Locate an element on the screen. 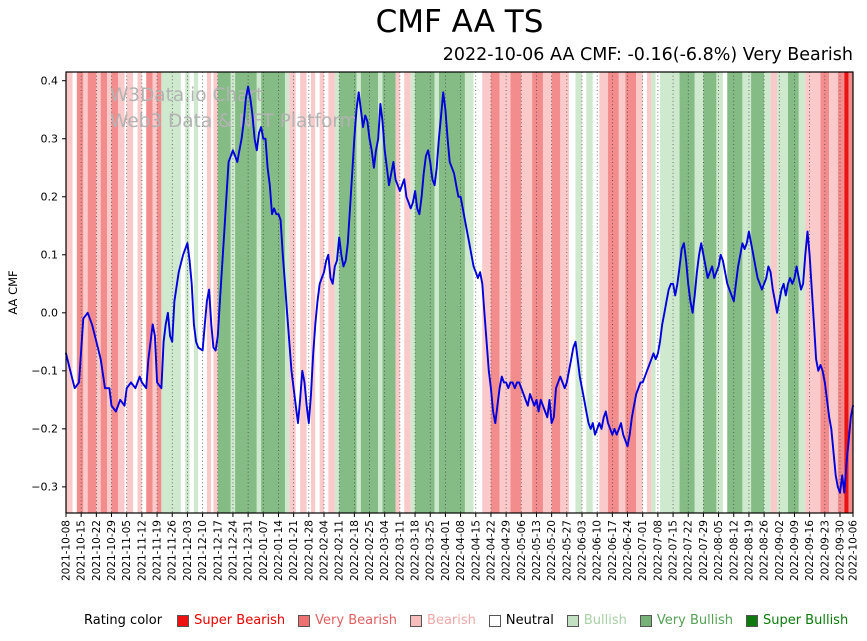 This screenshot has height=641, width=867. x-tick-label: 2022-08-19 is located at coordinates (749, 550).